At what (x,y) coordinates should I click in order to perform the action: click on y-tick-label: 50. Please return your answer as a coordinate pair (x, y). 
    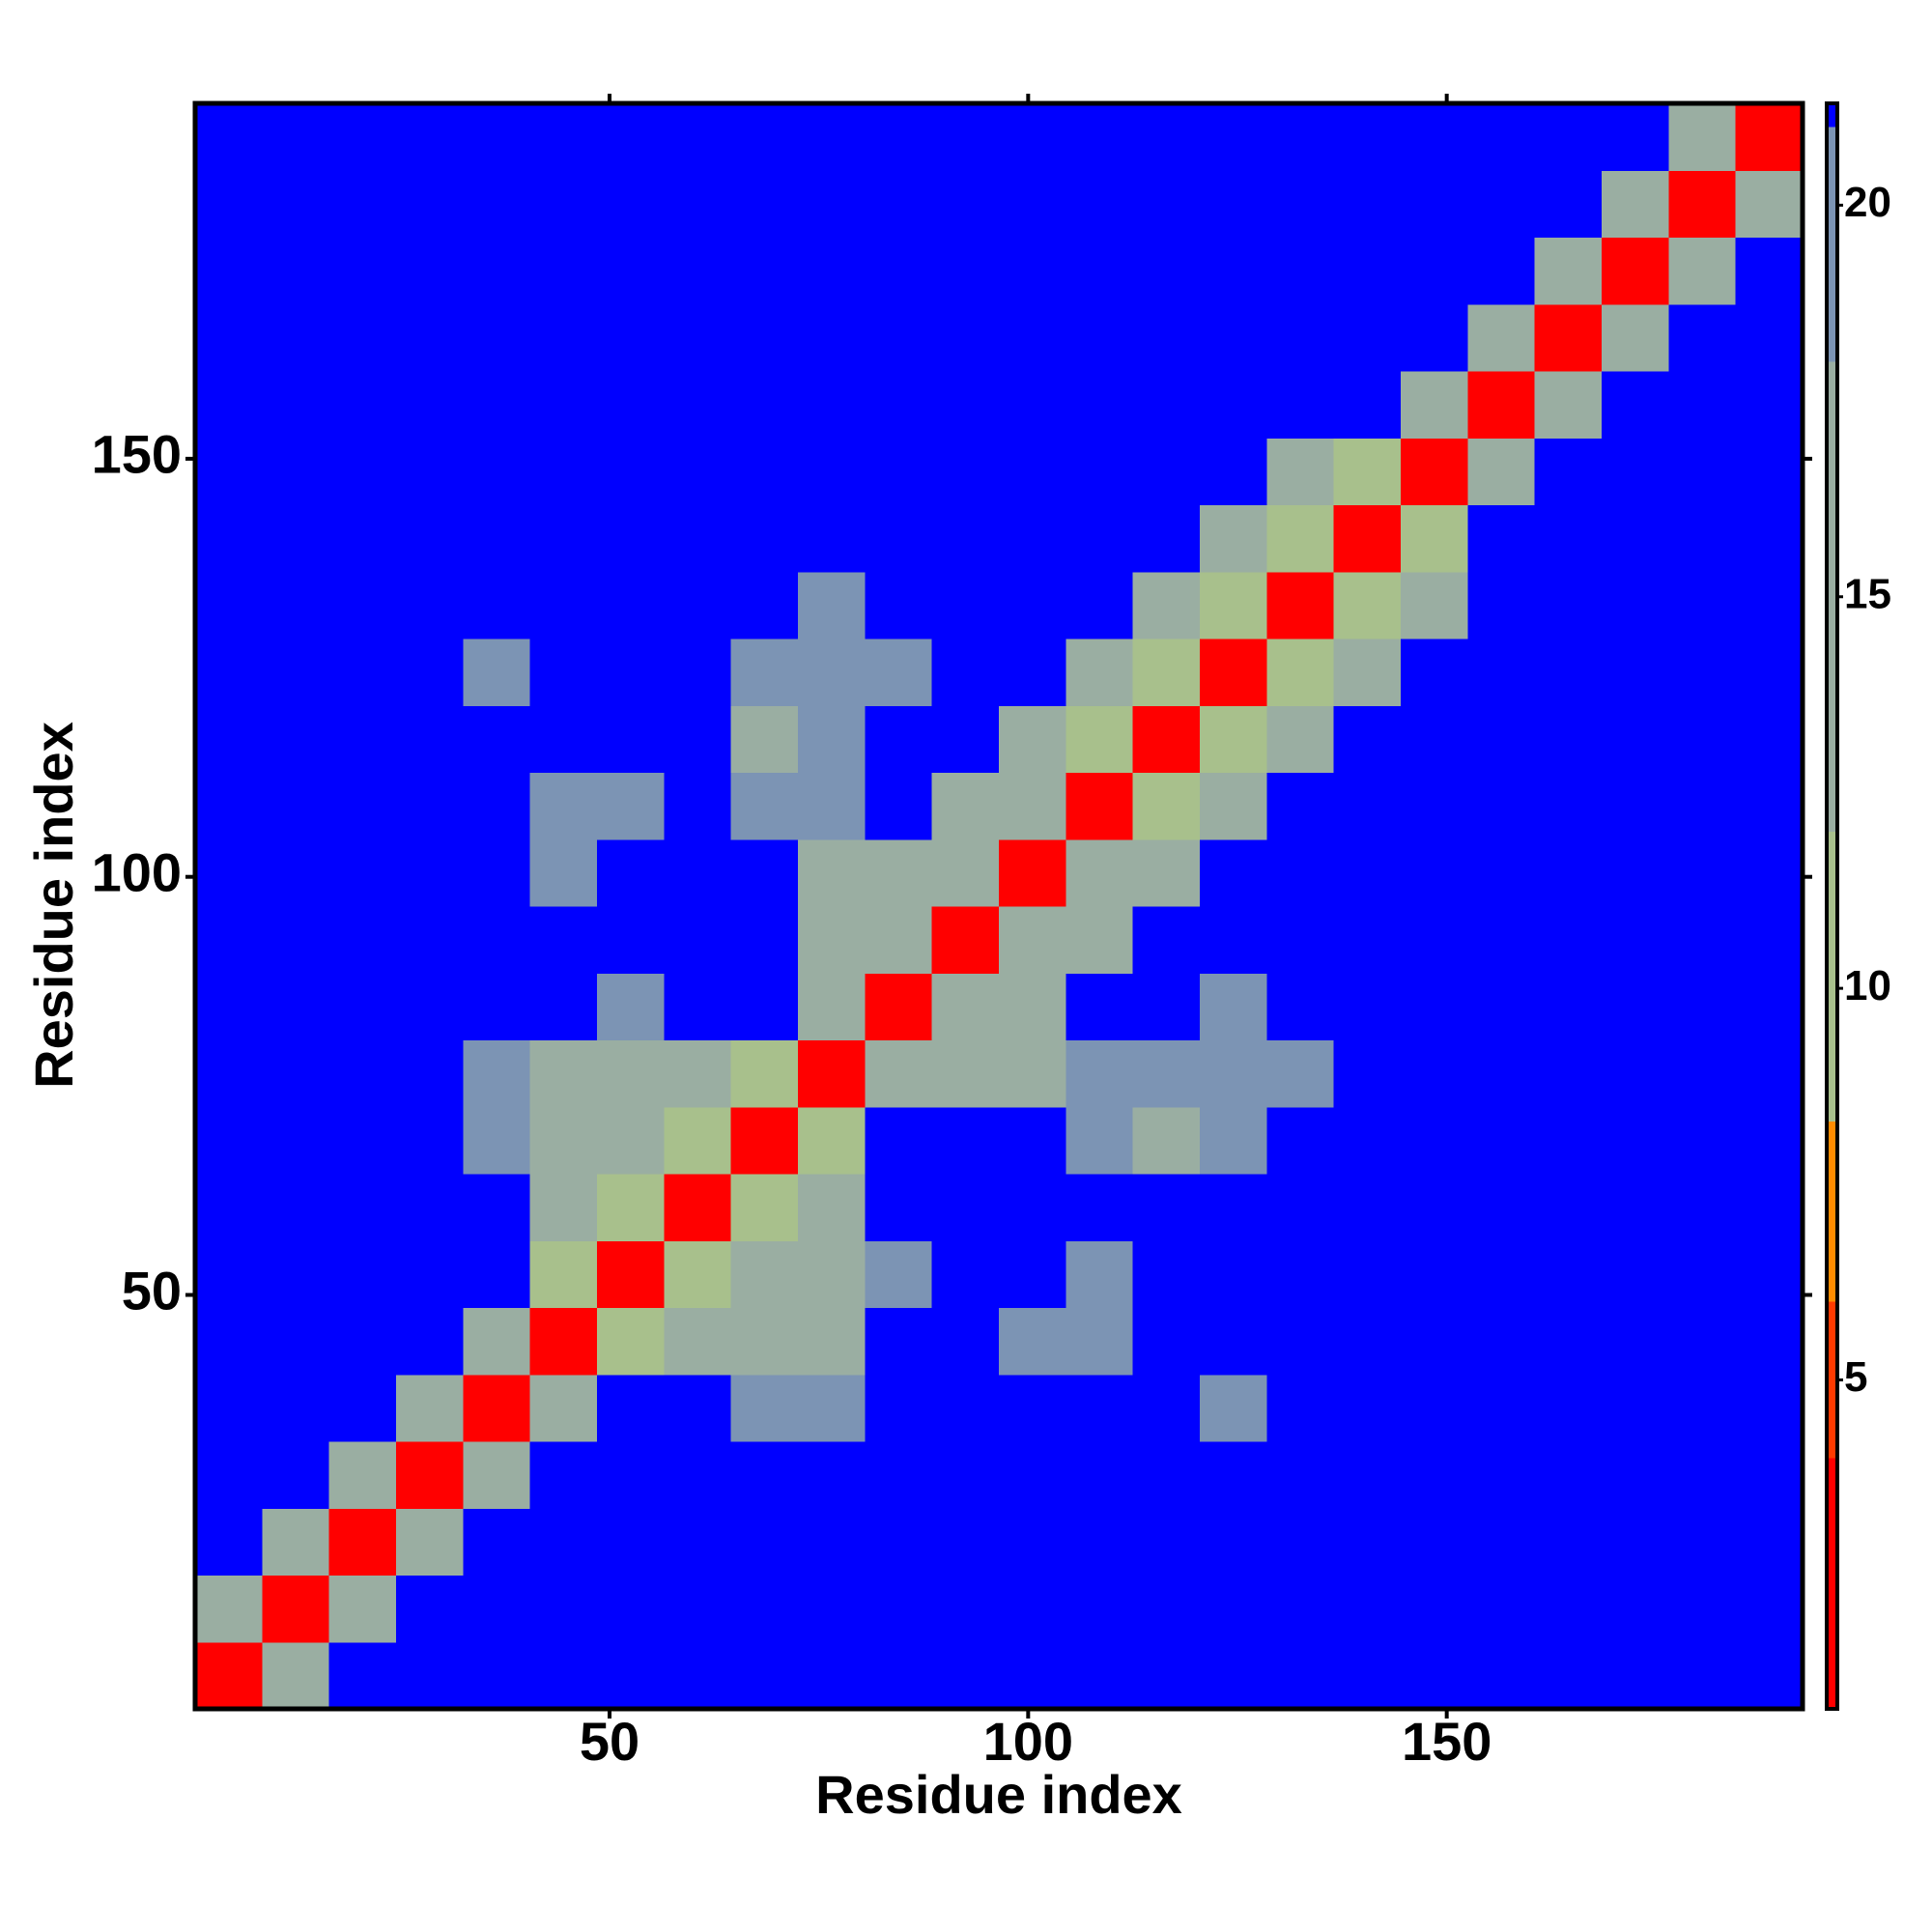
    Looking at the image, I should click on (152, 1290).